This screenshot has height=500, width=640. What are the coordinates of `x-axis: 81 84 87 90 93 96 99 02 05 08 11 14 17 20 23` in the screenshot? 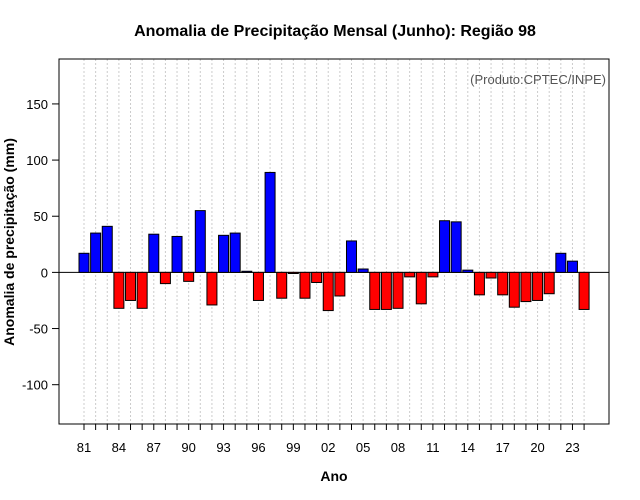 It's located at (331, 439).